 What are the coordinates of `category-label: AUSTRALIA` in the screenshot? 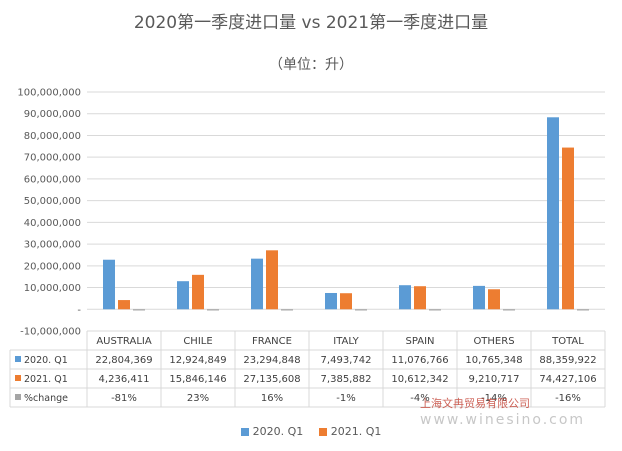 It's located at (124, 341).